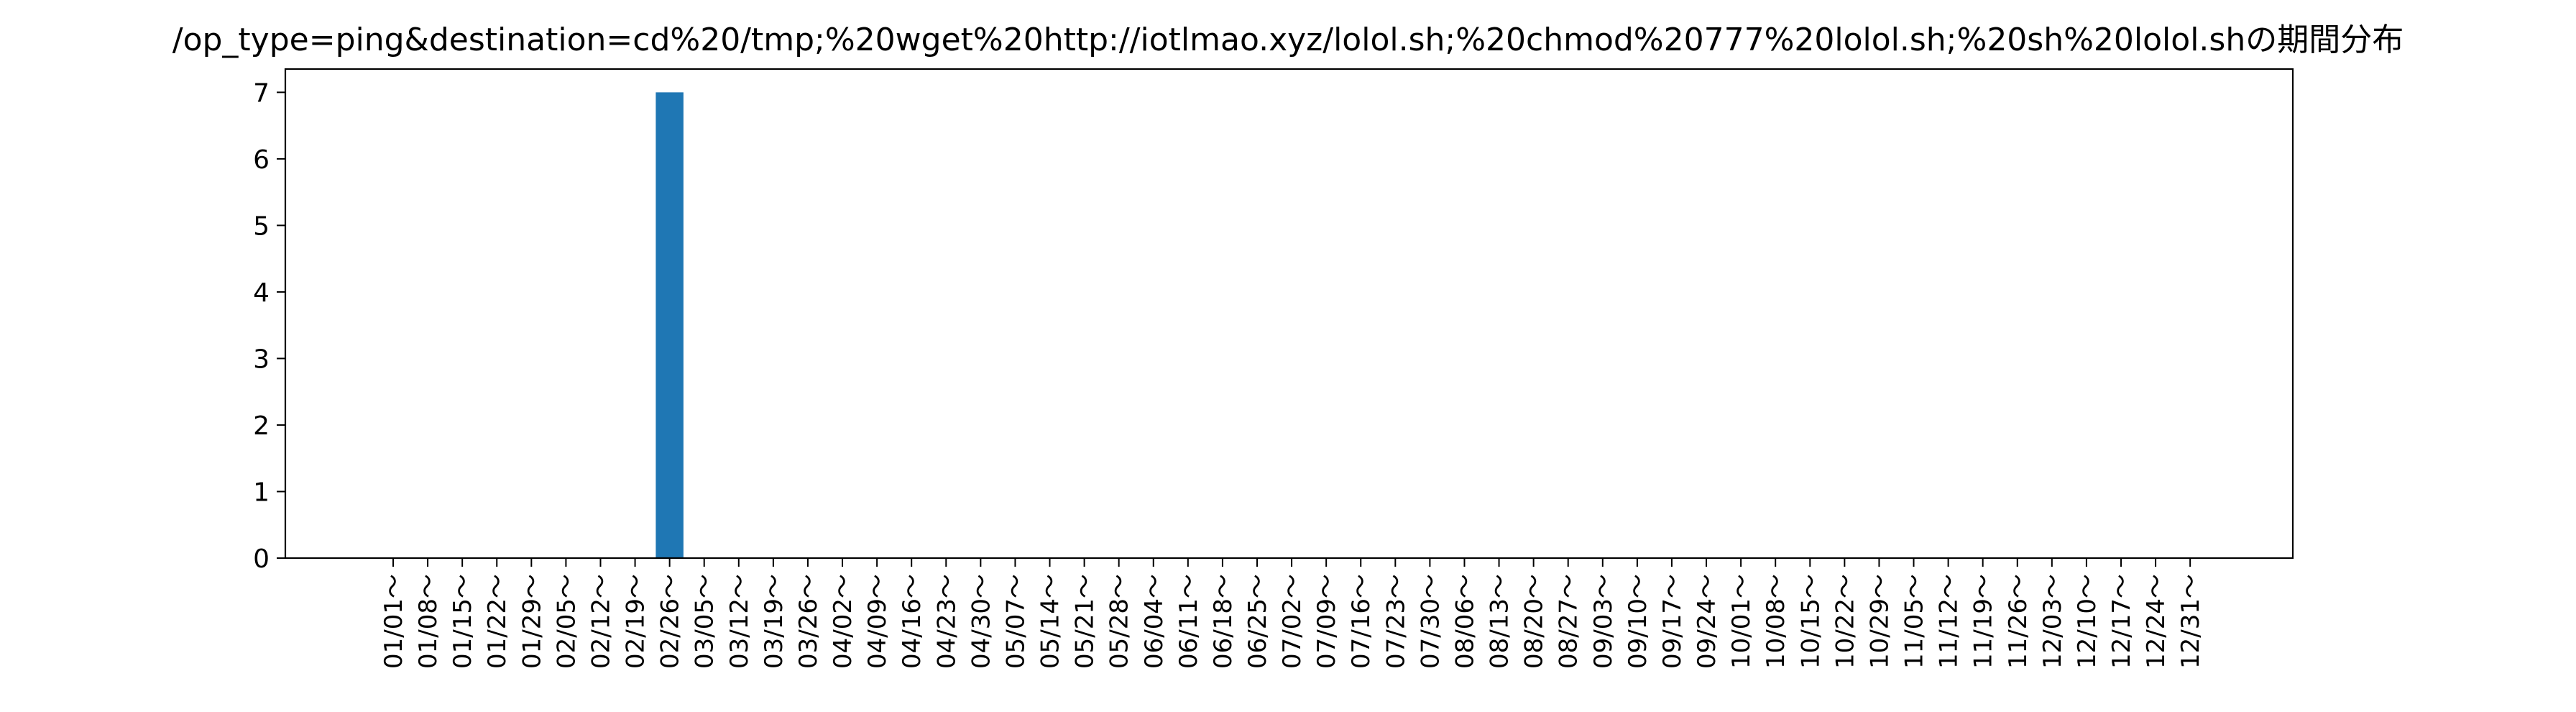 The image size is (2576, 712). I want to click on x-tick-label: 09/03～, so click(1603, 621).